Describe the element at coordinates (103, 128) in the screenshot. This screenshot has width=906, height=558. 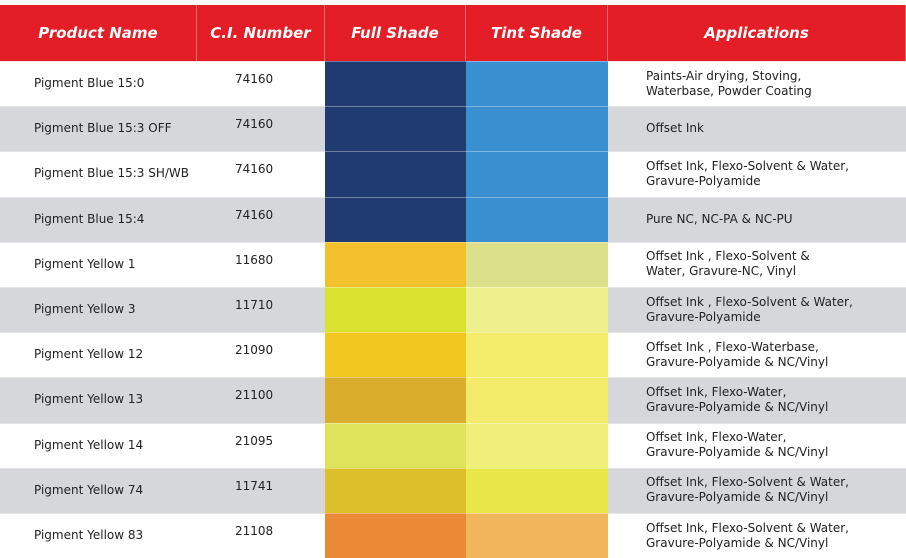
I see `product-name: Pigment Blue 15:3 OFF` at that location.